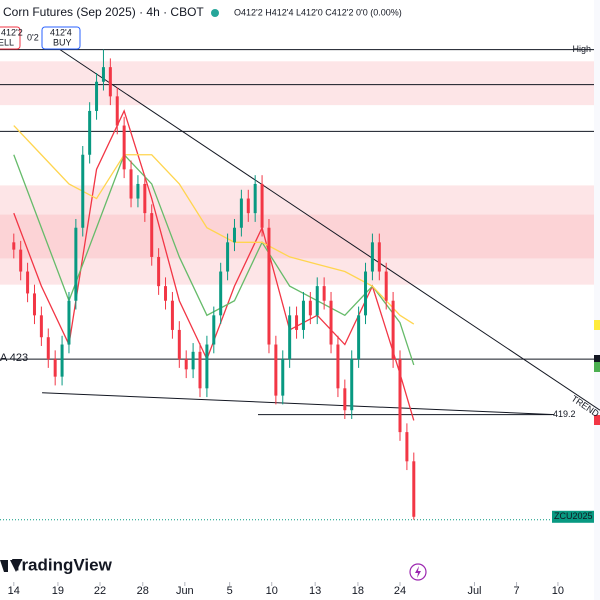  Describe the element at coordinates (418, 572) in the screenshot. I see `replay-bolt` at that location.